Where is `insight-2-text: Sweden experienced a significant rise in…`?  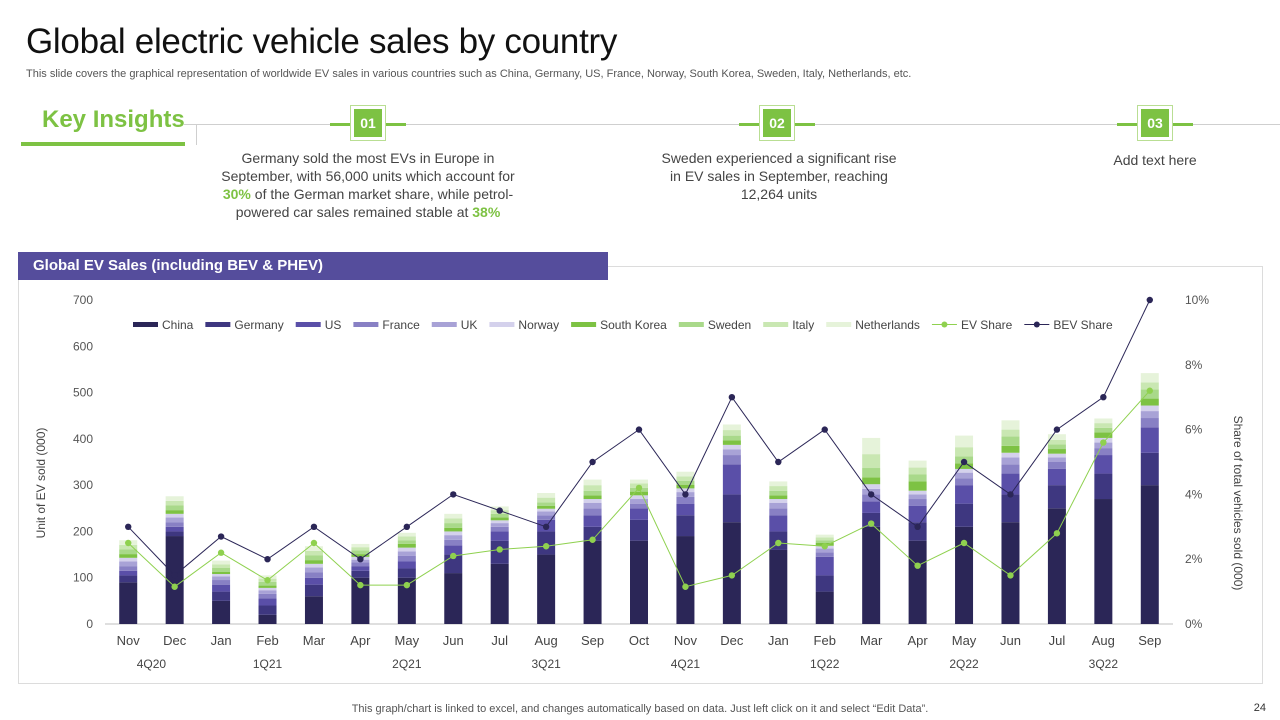 insight-2-text: Sweden experienced a significant rise in… is located at coordinates (779, 176).